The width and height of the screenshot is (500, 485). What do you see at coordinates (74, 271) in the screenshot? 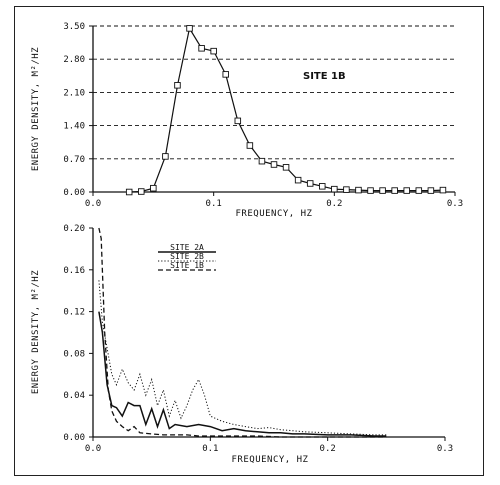
I see `y-tick-label: 0.16` at bounding box center [74, 271].